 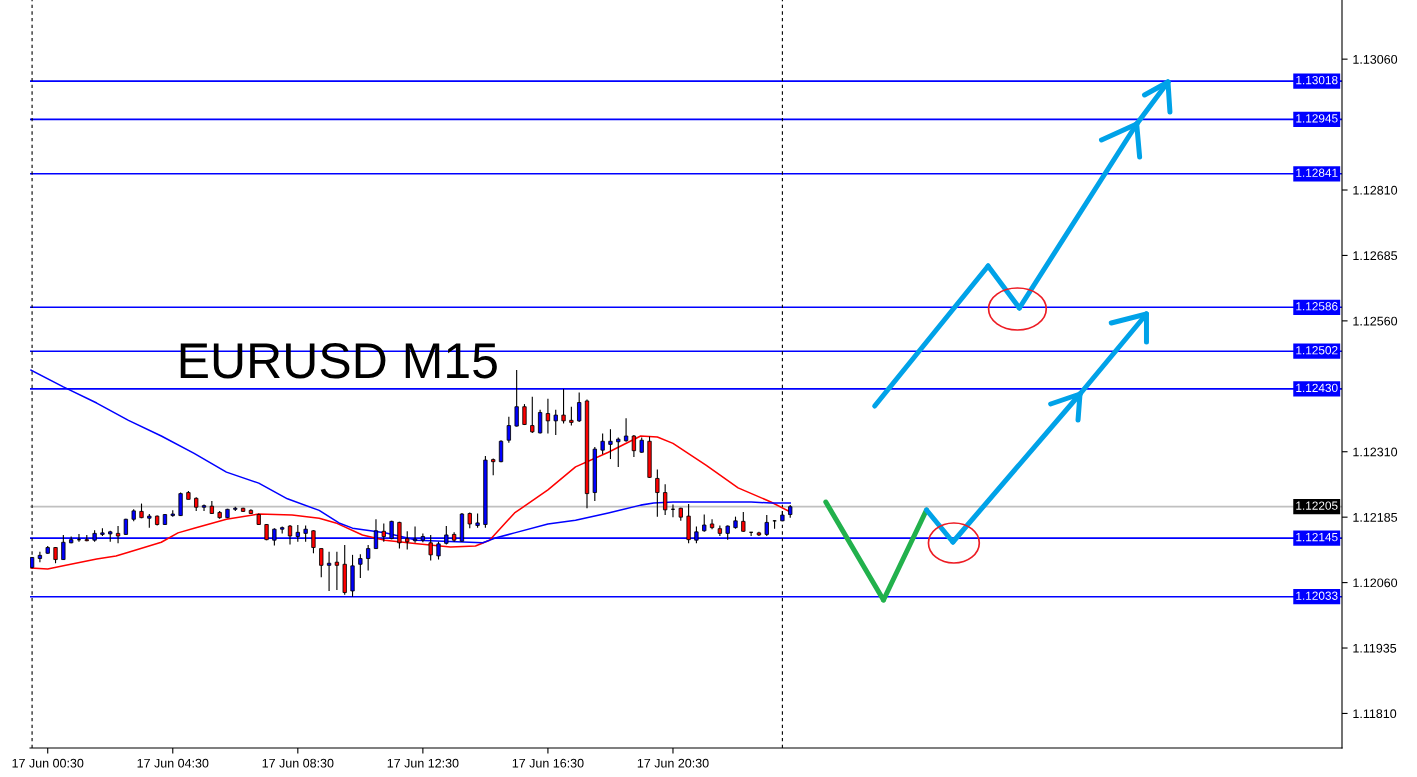 I want to click on y-tick-label: 1.12060, so click(x=1375, y=583).